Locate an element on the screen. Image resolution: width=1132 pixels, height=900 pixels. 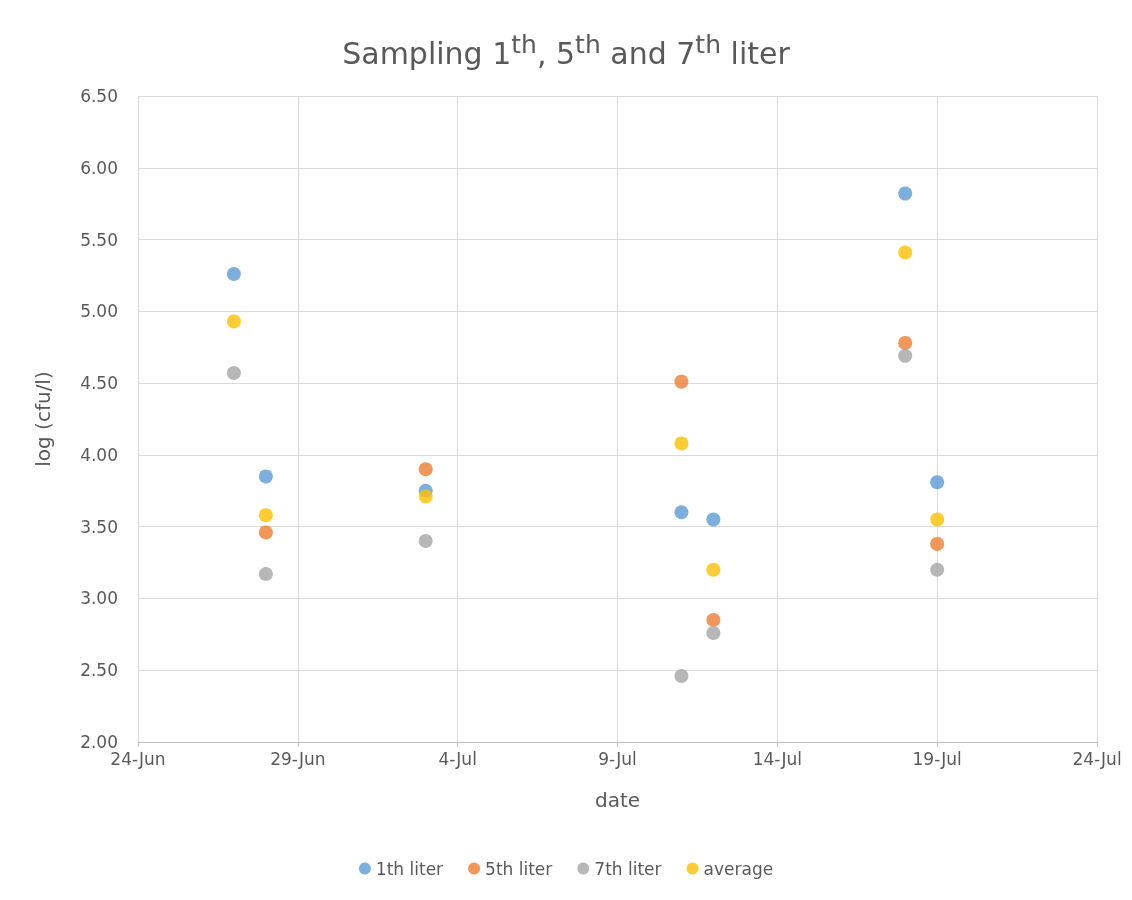
legend-label: 5th liter is located at coordinates (519, 868).